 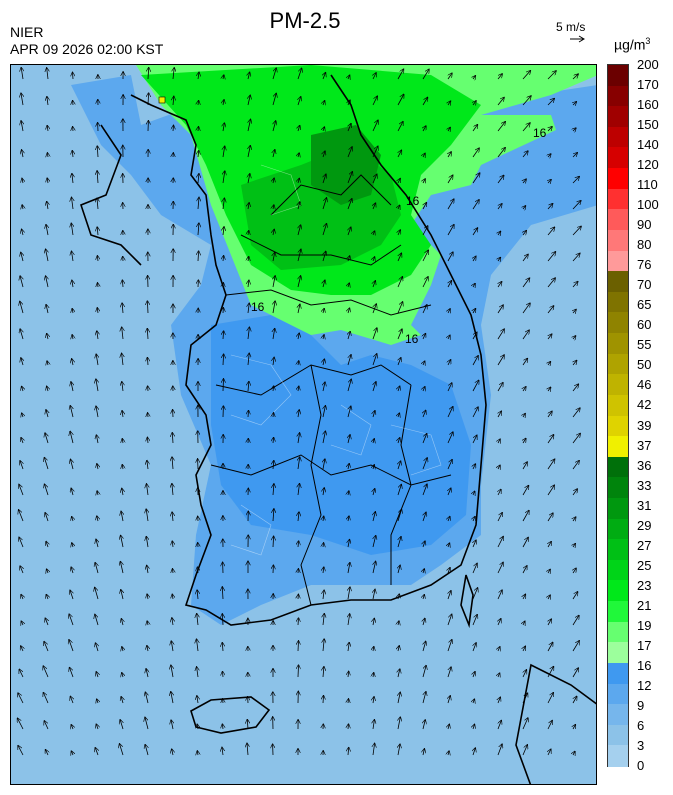 I want to click on forecast-datetime: APR 09 2026 02:00 KST, so click(x=87, y=49).